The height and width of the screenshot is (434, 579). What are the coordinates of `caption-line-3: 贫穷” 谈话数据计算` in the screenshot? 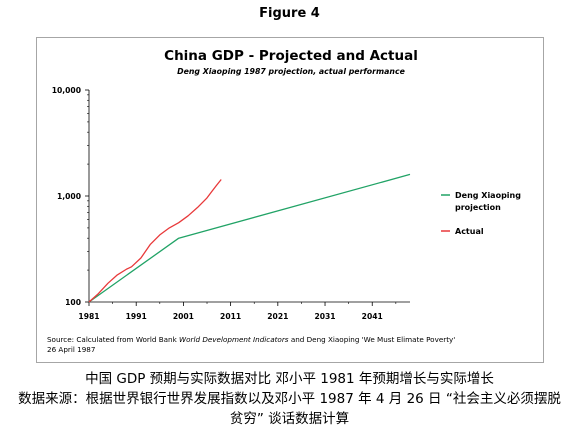 It's located at (289, 419).